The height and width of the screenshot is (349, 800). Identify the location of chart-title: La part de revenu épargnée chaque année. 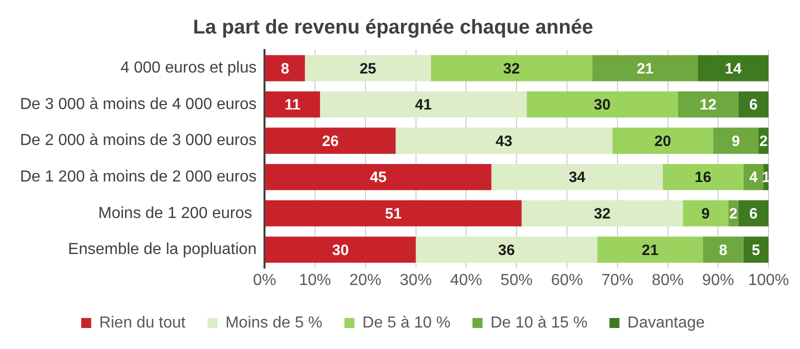
(393, 27).